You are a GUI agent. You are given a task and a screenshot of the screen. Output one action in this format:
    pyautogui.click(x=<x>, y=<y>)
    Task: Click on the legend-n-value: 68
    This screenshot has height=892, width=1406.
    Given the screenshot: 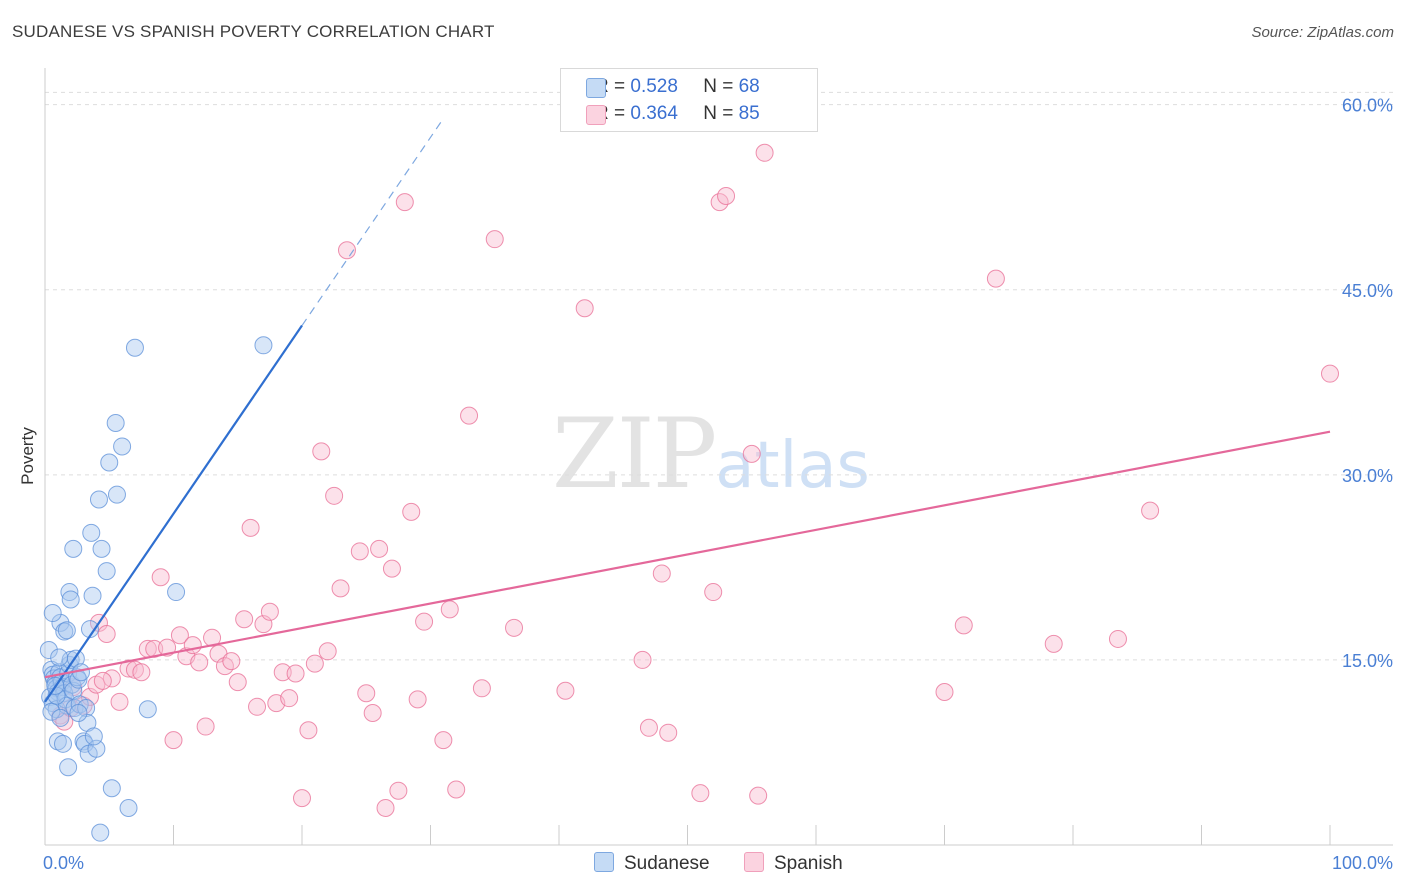 What is the action you would take?
    pyautogui.click(x=749, y=86)
    